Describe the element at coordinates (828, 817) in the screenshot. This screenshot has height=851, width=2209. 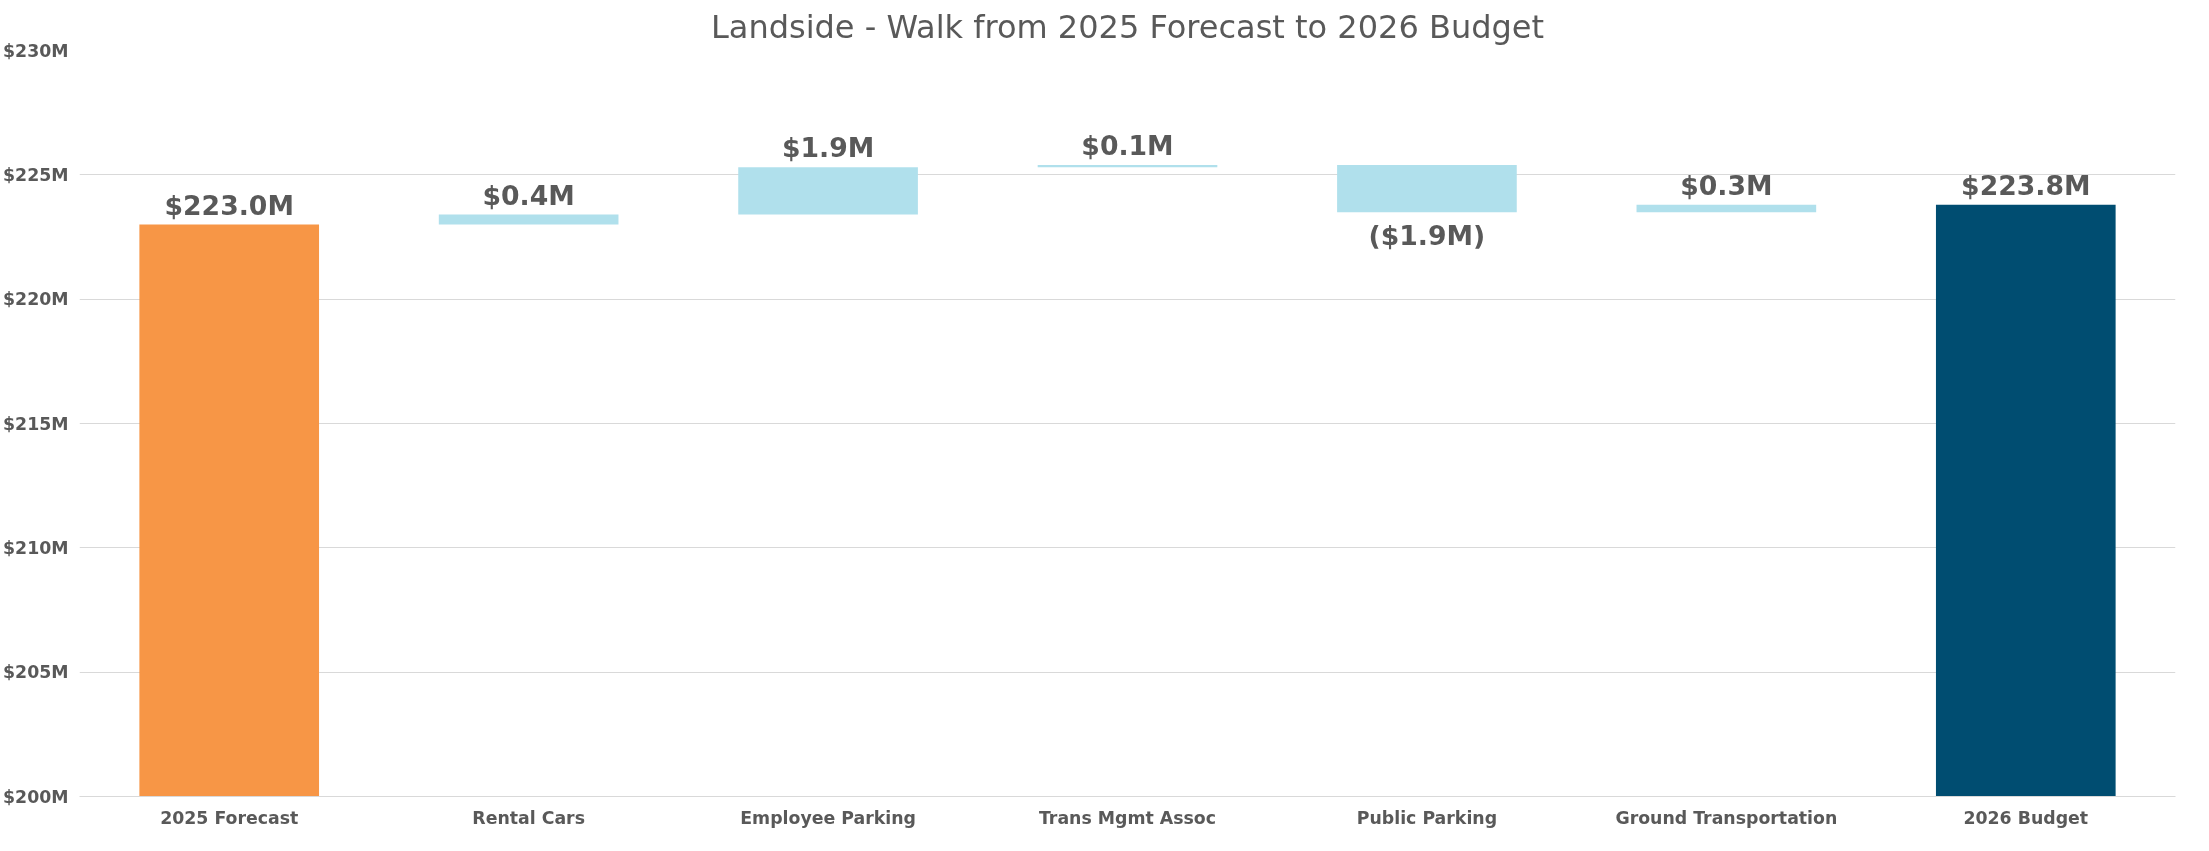
I see `x-tick-label: Employee Parking` at that location.